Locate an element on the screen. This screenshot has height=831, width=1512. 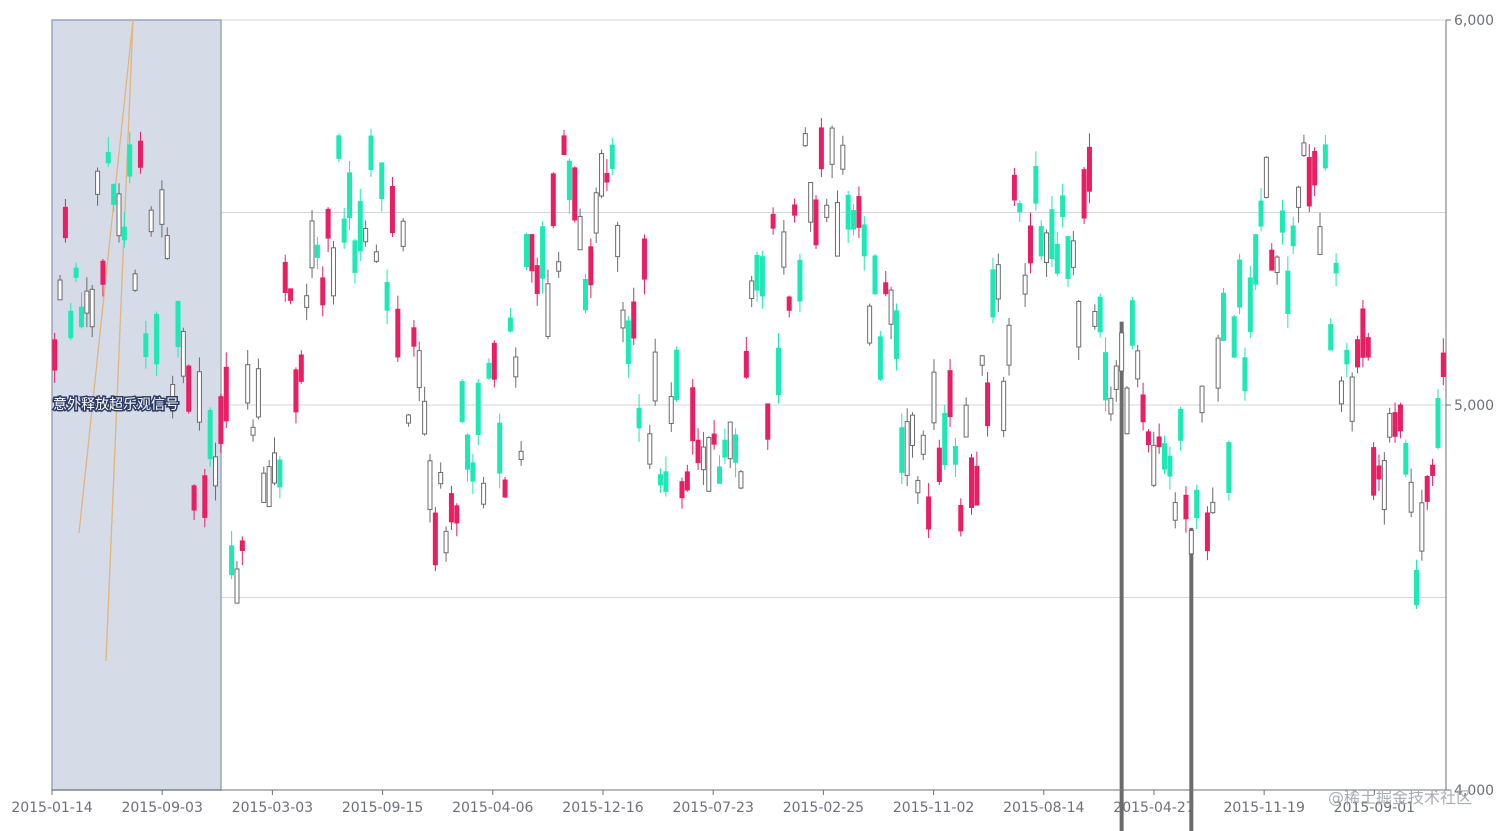
y-tick-label: 4,000 is located at coordinates (1474, 791).